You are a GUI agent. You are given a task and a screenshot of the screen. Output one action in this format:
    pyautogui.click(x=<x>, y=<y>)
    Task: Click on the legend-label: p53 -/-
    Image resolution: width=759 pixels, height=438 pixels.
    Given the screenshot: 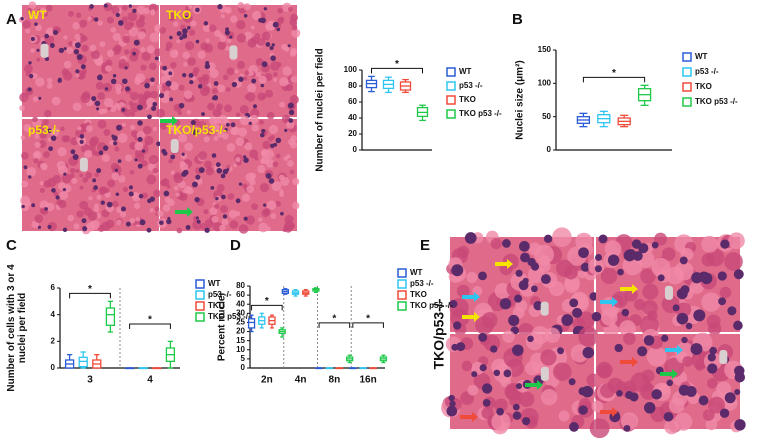 What is the action you would take?
    pyautogui.click(x=220, y=294)
    